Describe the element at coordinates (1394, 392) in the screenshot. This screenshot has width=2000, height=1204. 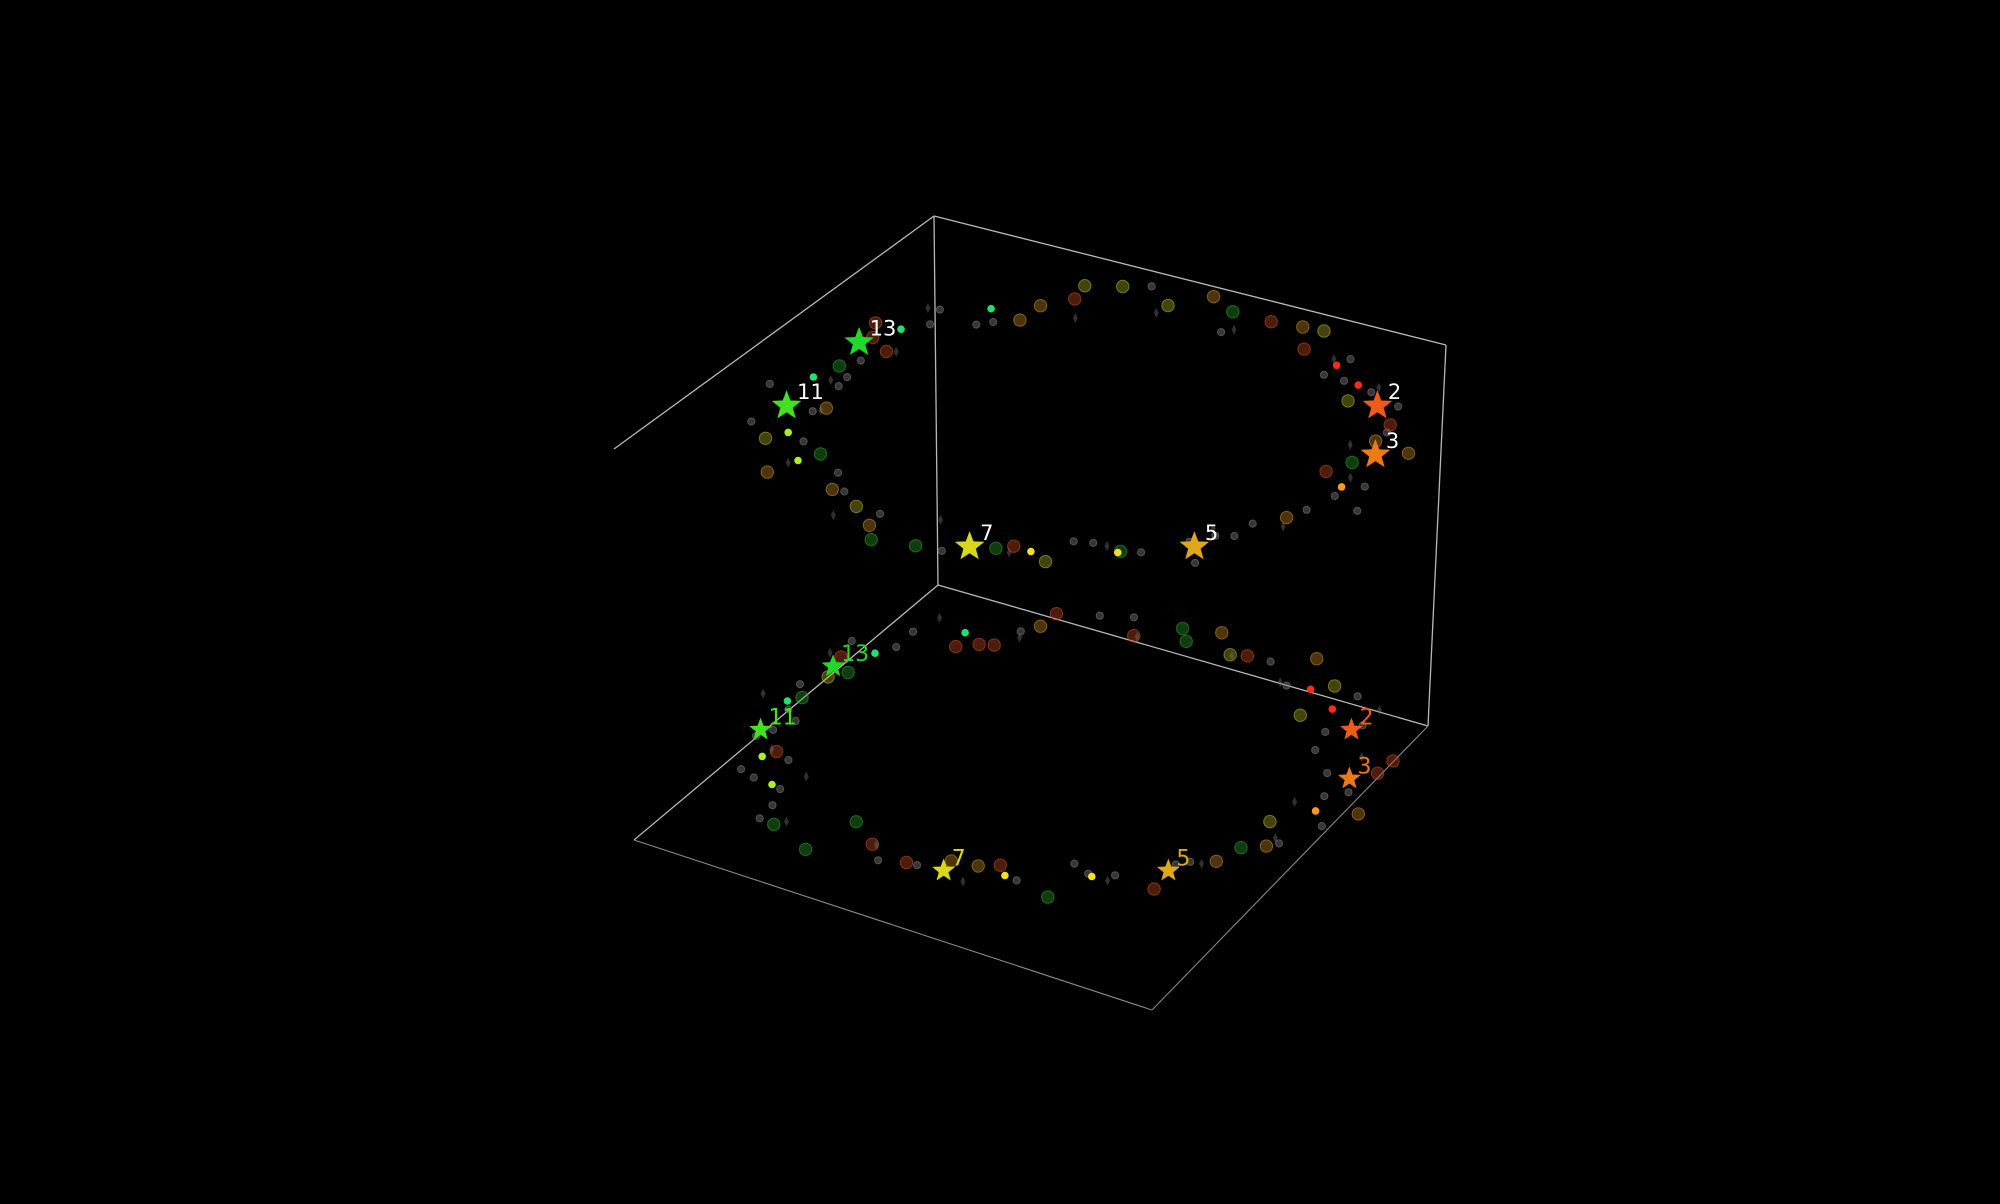
I see `star-label-top-2: 2` at that location.